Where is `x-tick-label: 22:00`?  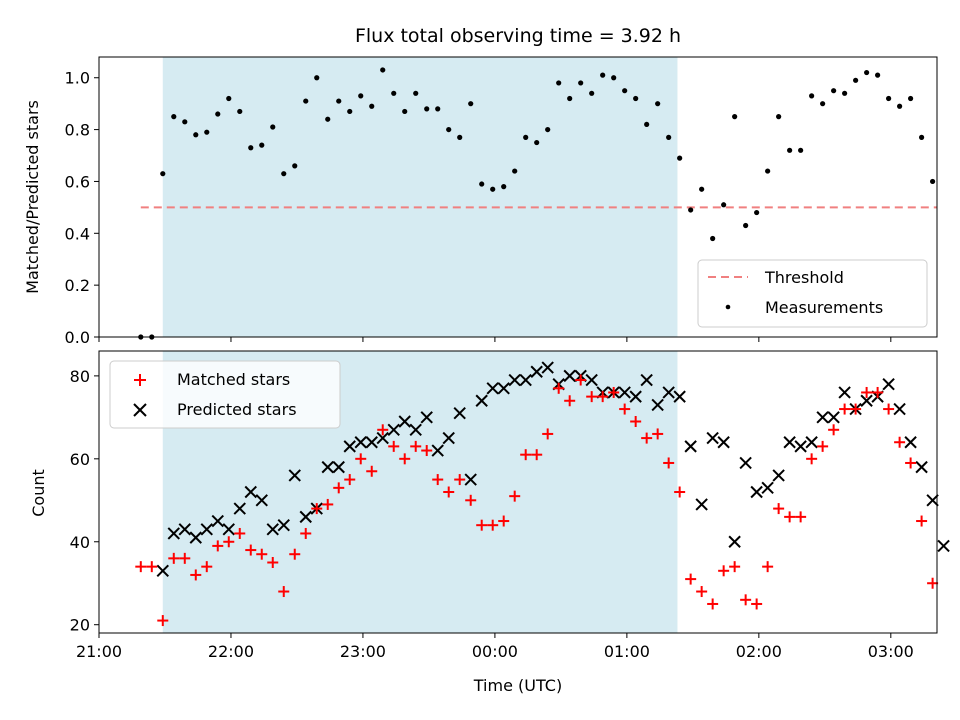
x-tick-label: 22:00 is located at coordinates (231, 651).